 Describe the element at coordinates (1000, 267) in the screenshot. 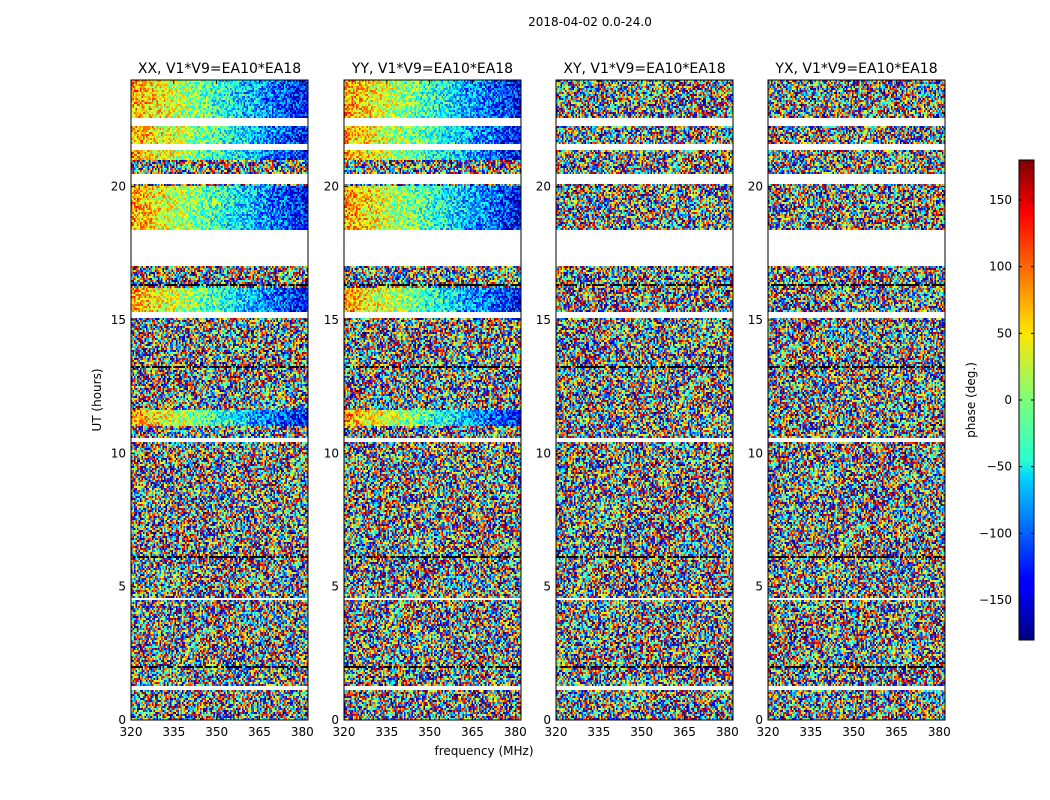

I see `colorbar-tick-label: 100` at that location.